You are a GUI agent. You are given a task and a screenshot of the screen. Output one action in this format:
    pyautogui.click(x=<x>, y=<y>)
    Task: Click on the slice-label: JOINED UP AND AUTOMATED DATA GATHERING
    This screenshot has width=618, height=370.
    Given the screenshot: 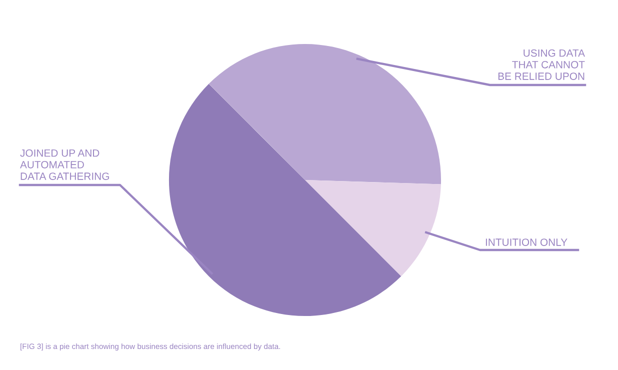 What is the action you would take?
    pyautogui.click(x=64, y=164)
    